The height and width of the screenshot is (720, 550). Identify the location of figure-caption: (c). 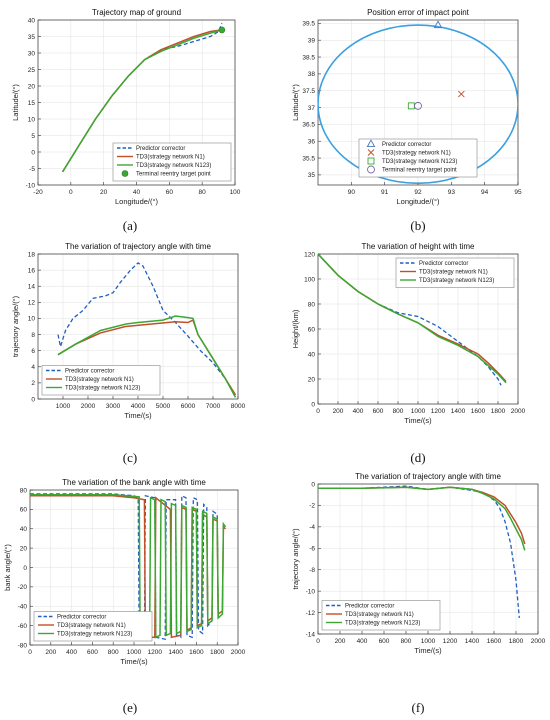
(130, 457).